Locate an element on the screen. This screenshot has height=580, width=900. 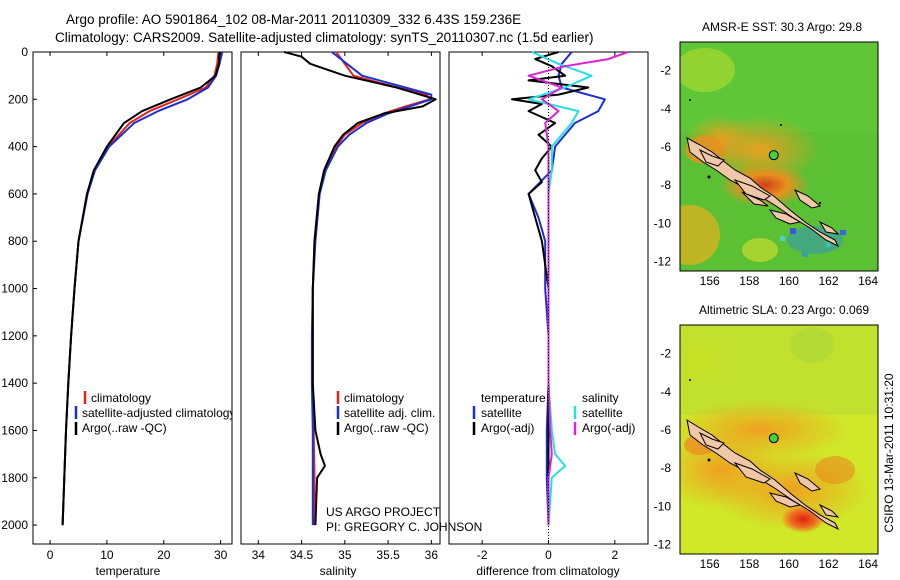
temperature-ytick-label: 0 is located at coordinates (24, 52).